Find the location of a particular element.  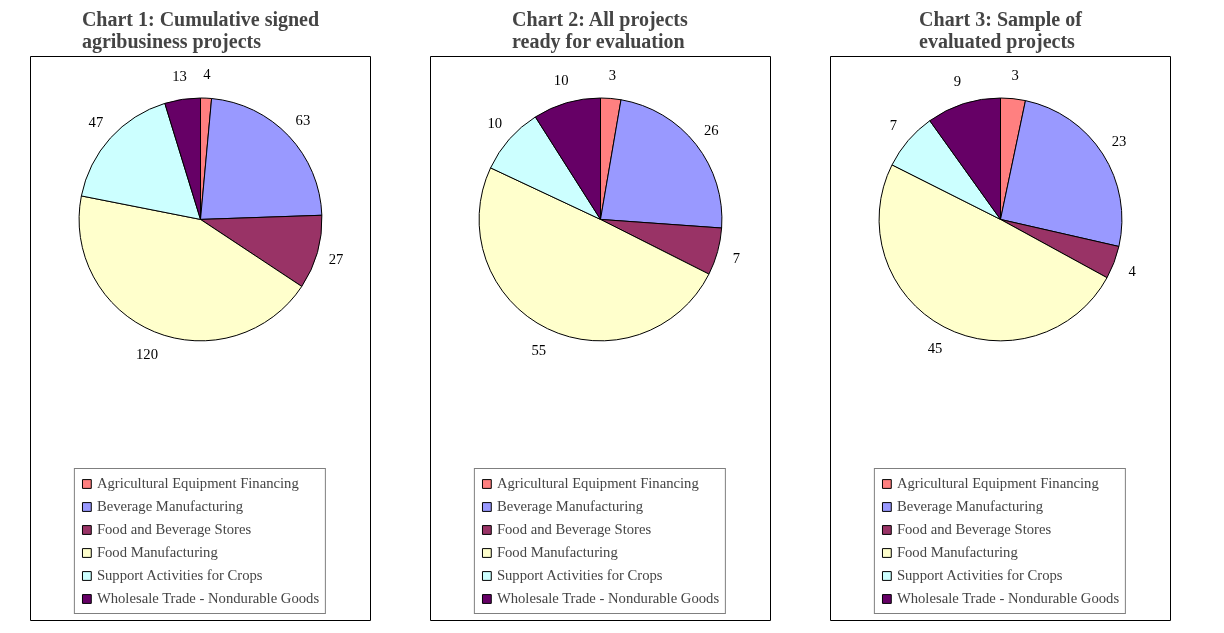

chart-title: Chart 1: Cumulative signed agribusiness projects is located at coordinates (200, 30).